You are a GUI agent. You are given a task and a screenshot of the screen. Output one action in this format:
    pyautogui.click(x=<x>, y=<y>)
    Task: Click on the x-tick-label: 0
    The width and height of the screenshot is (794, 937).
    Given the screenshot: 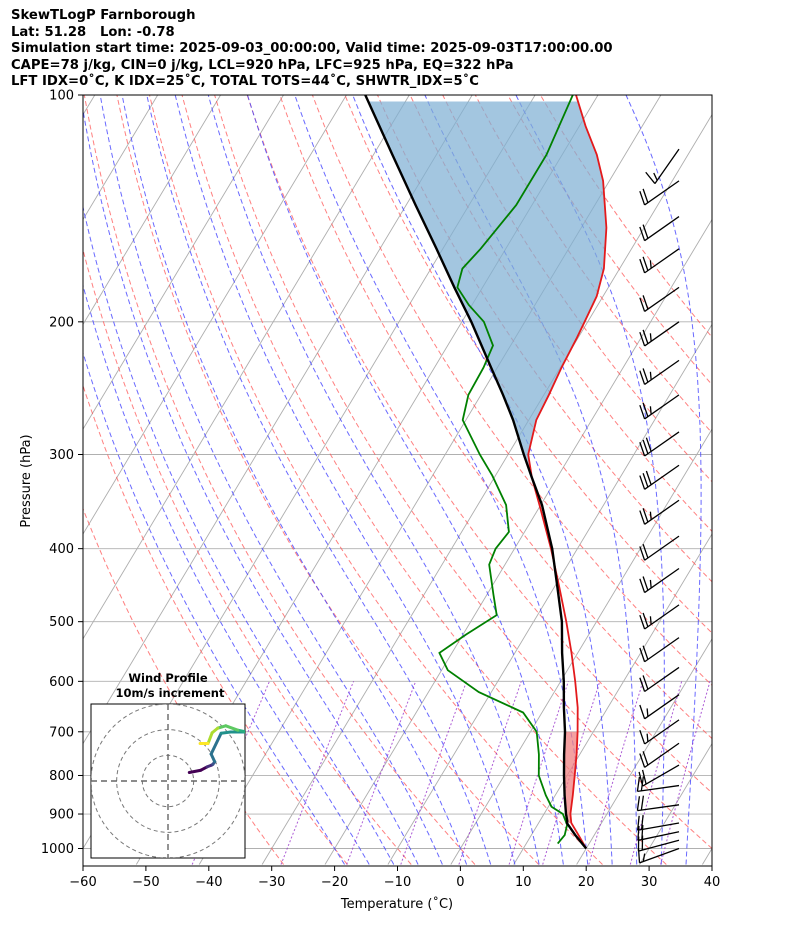 What is the action you would take?
    pyautogui.click(x=460, y=882)
    